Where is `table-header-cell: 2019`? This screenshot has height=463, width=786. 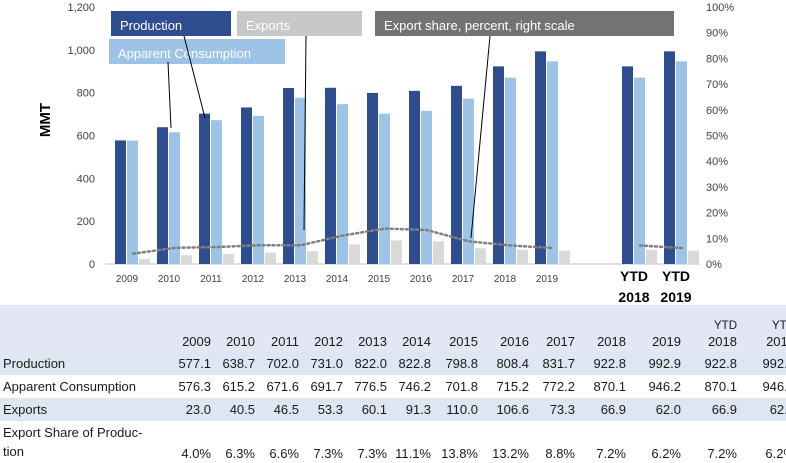
table-header-cell: 2019 is located at coordinates (656, 328).